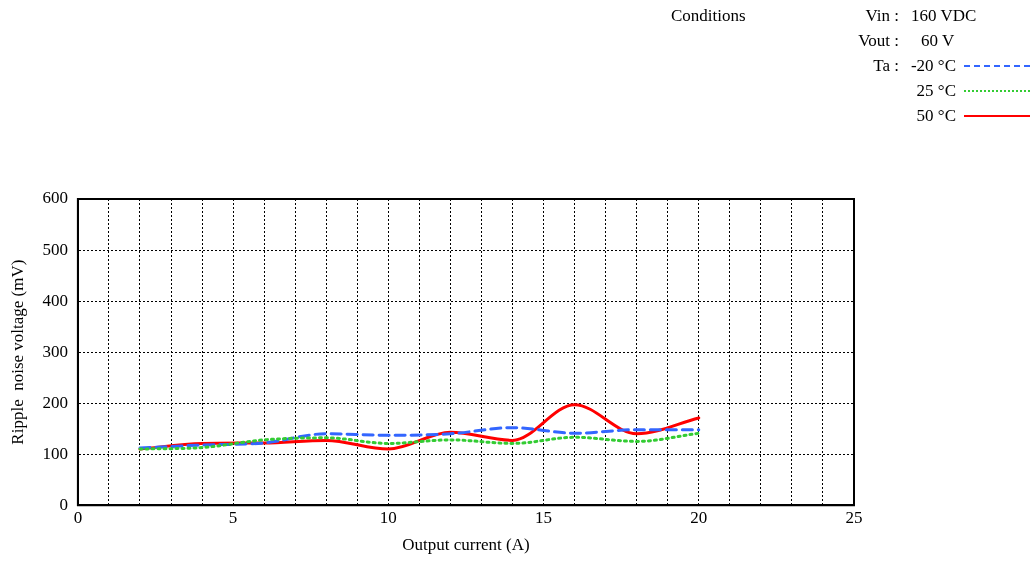  What do you see at coordinates (882, 16) in the screenshot?
I see `text: Vin :` at bounding box center [882, 16].